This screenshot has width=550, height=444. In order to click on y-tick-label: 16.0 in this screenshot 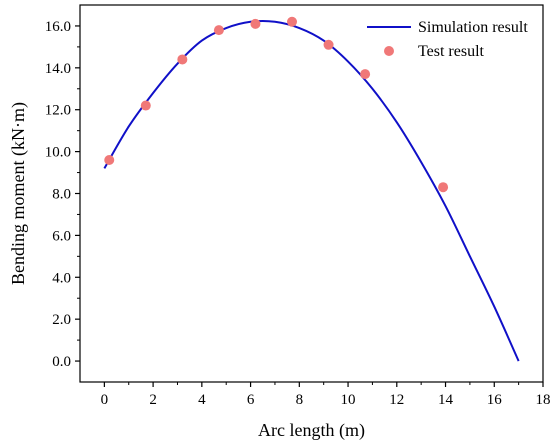, I will do `click(58, 27)`.